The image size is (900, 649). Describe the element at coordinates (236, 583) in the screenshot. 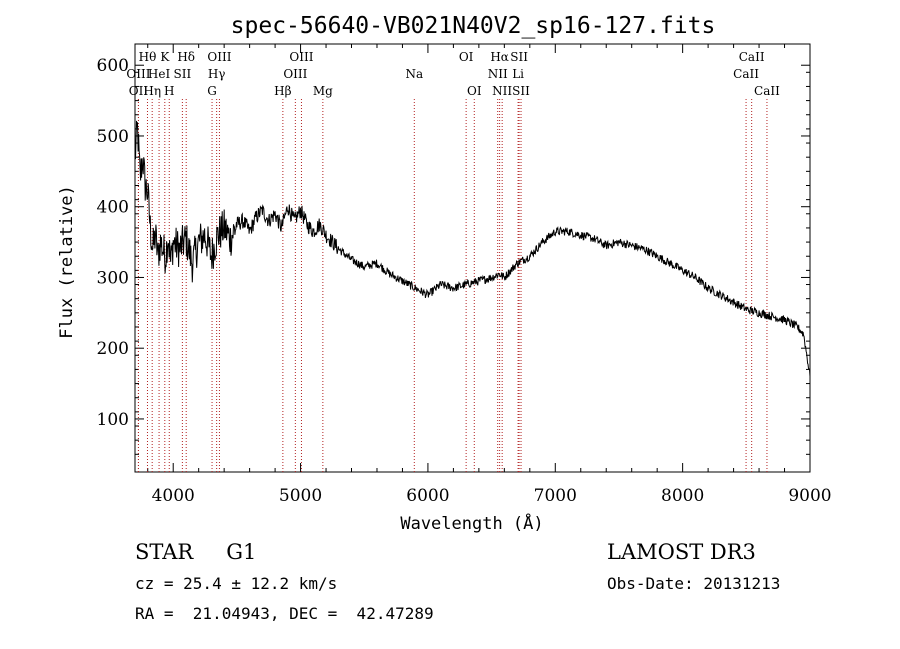

I see `redshift-label: cz = 25.4 ± 12.2 km/s` at that location.